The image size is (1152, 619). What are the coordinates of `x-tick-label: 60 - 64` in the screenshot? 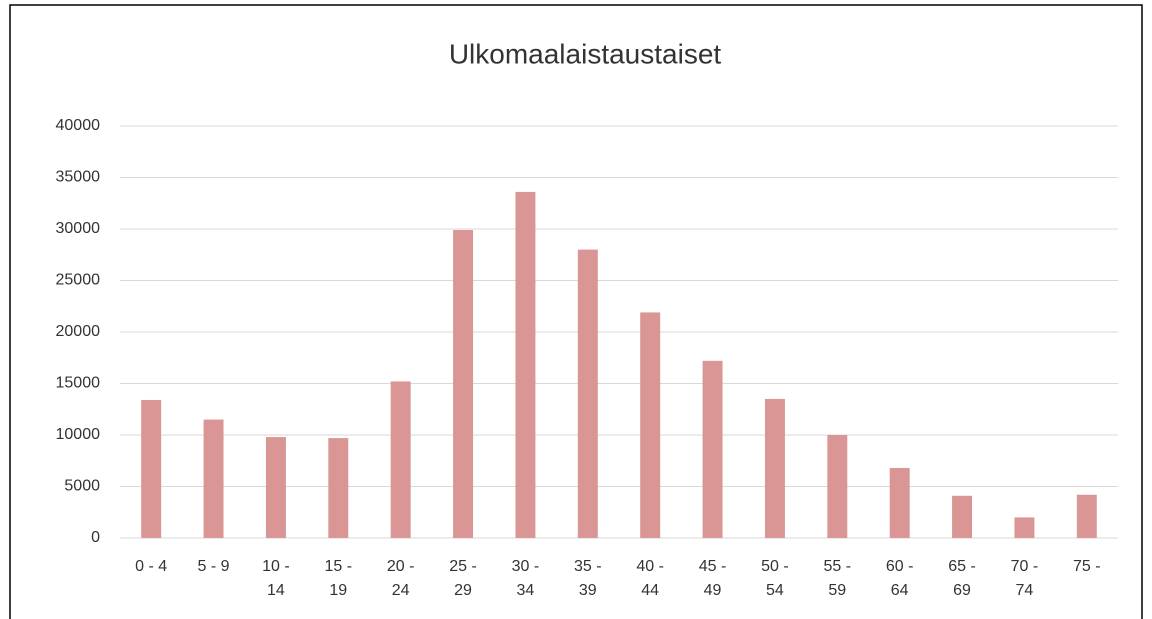 It's located at (899, 578).